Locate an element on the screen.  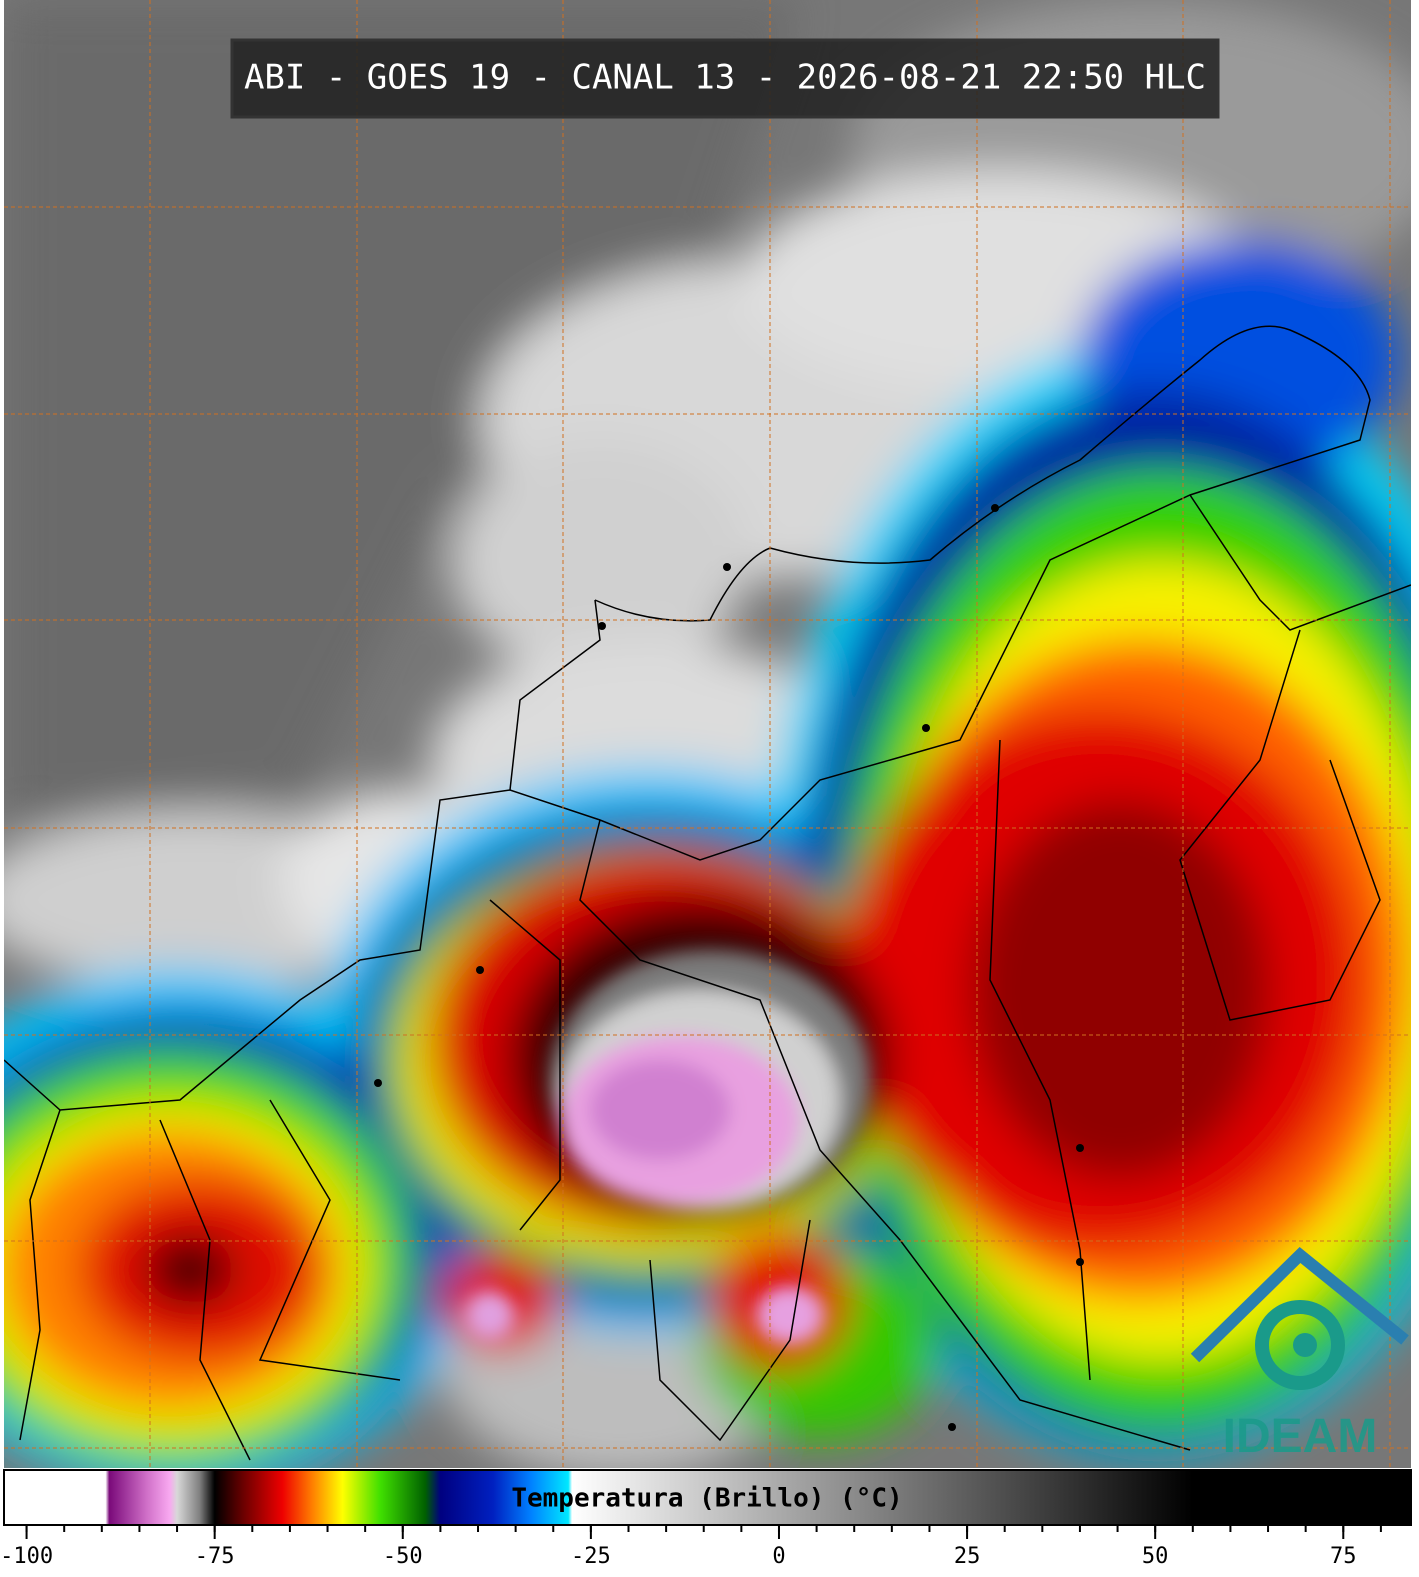
colorbar is located at coordinates (707, 1497).